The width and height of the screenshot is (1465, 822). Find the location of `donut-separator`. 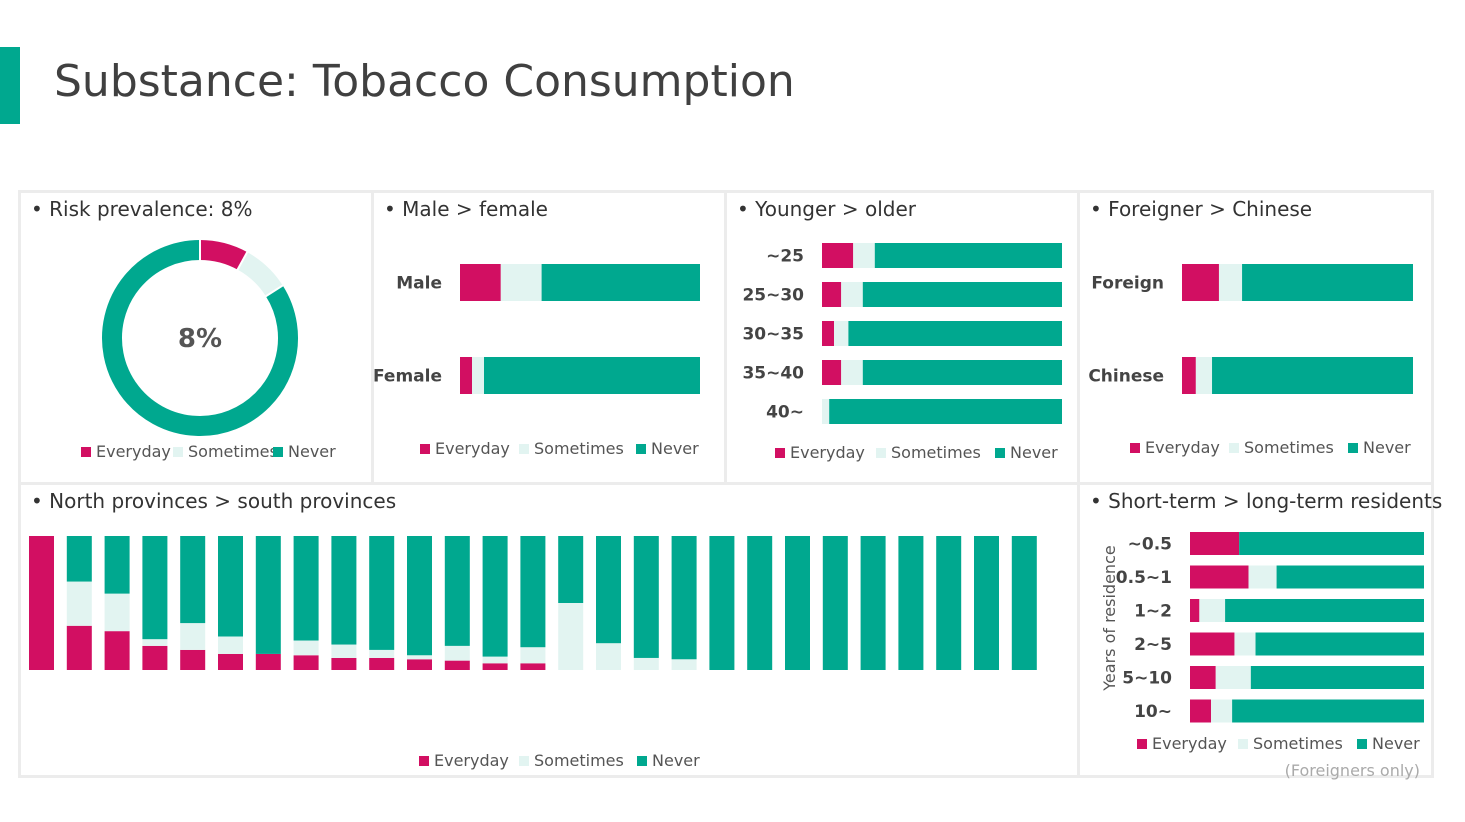

donut-separator is located at coordinates (242, 261).